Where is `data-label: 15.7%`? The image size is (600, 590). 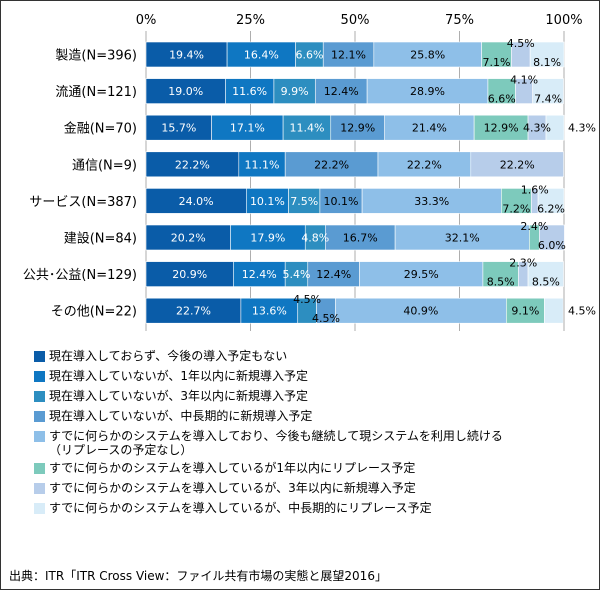 data-label: 15.7% is located at coordinates (178, 128).